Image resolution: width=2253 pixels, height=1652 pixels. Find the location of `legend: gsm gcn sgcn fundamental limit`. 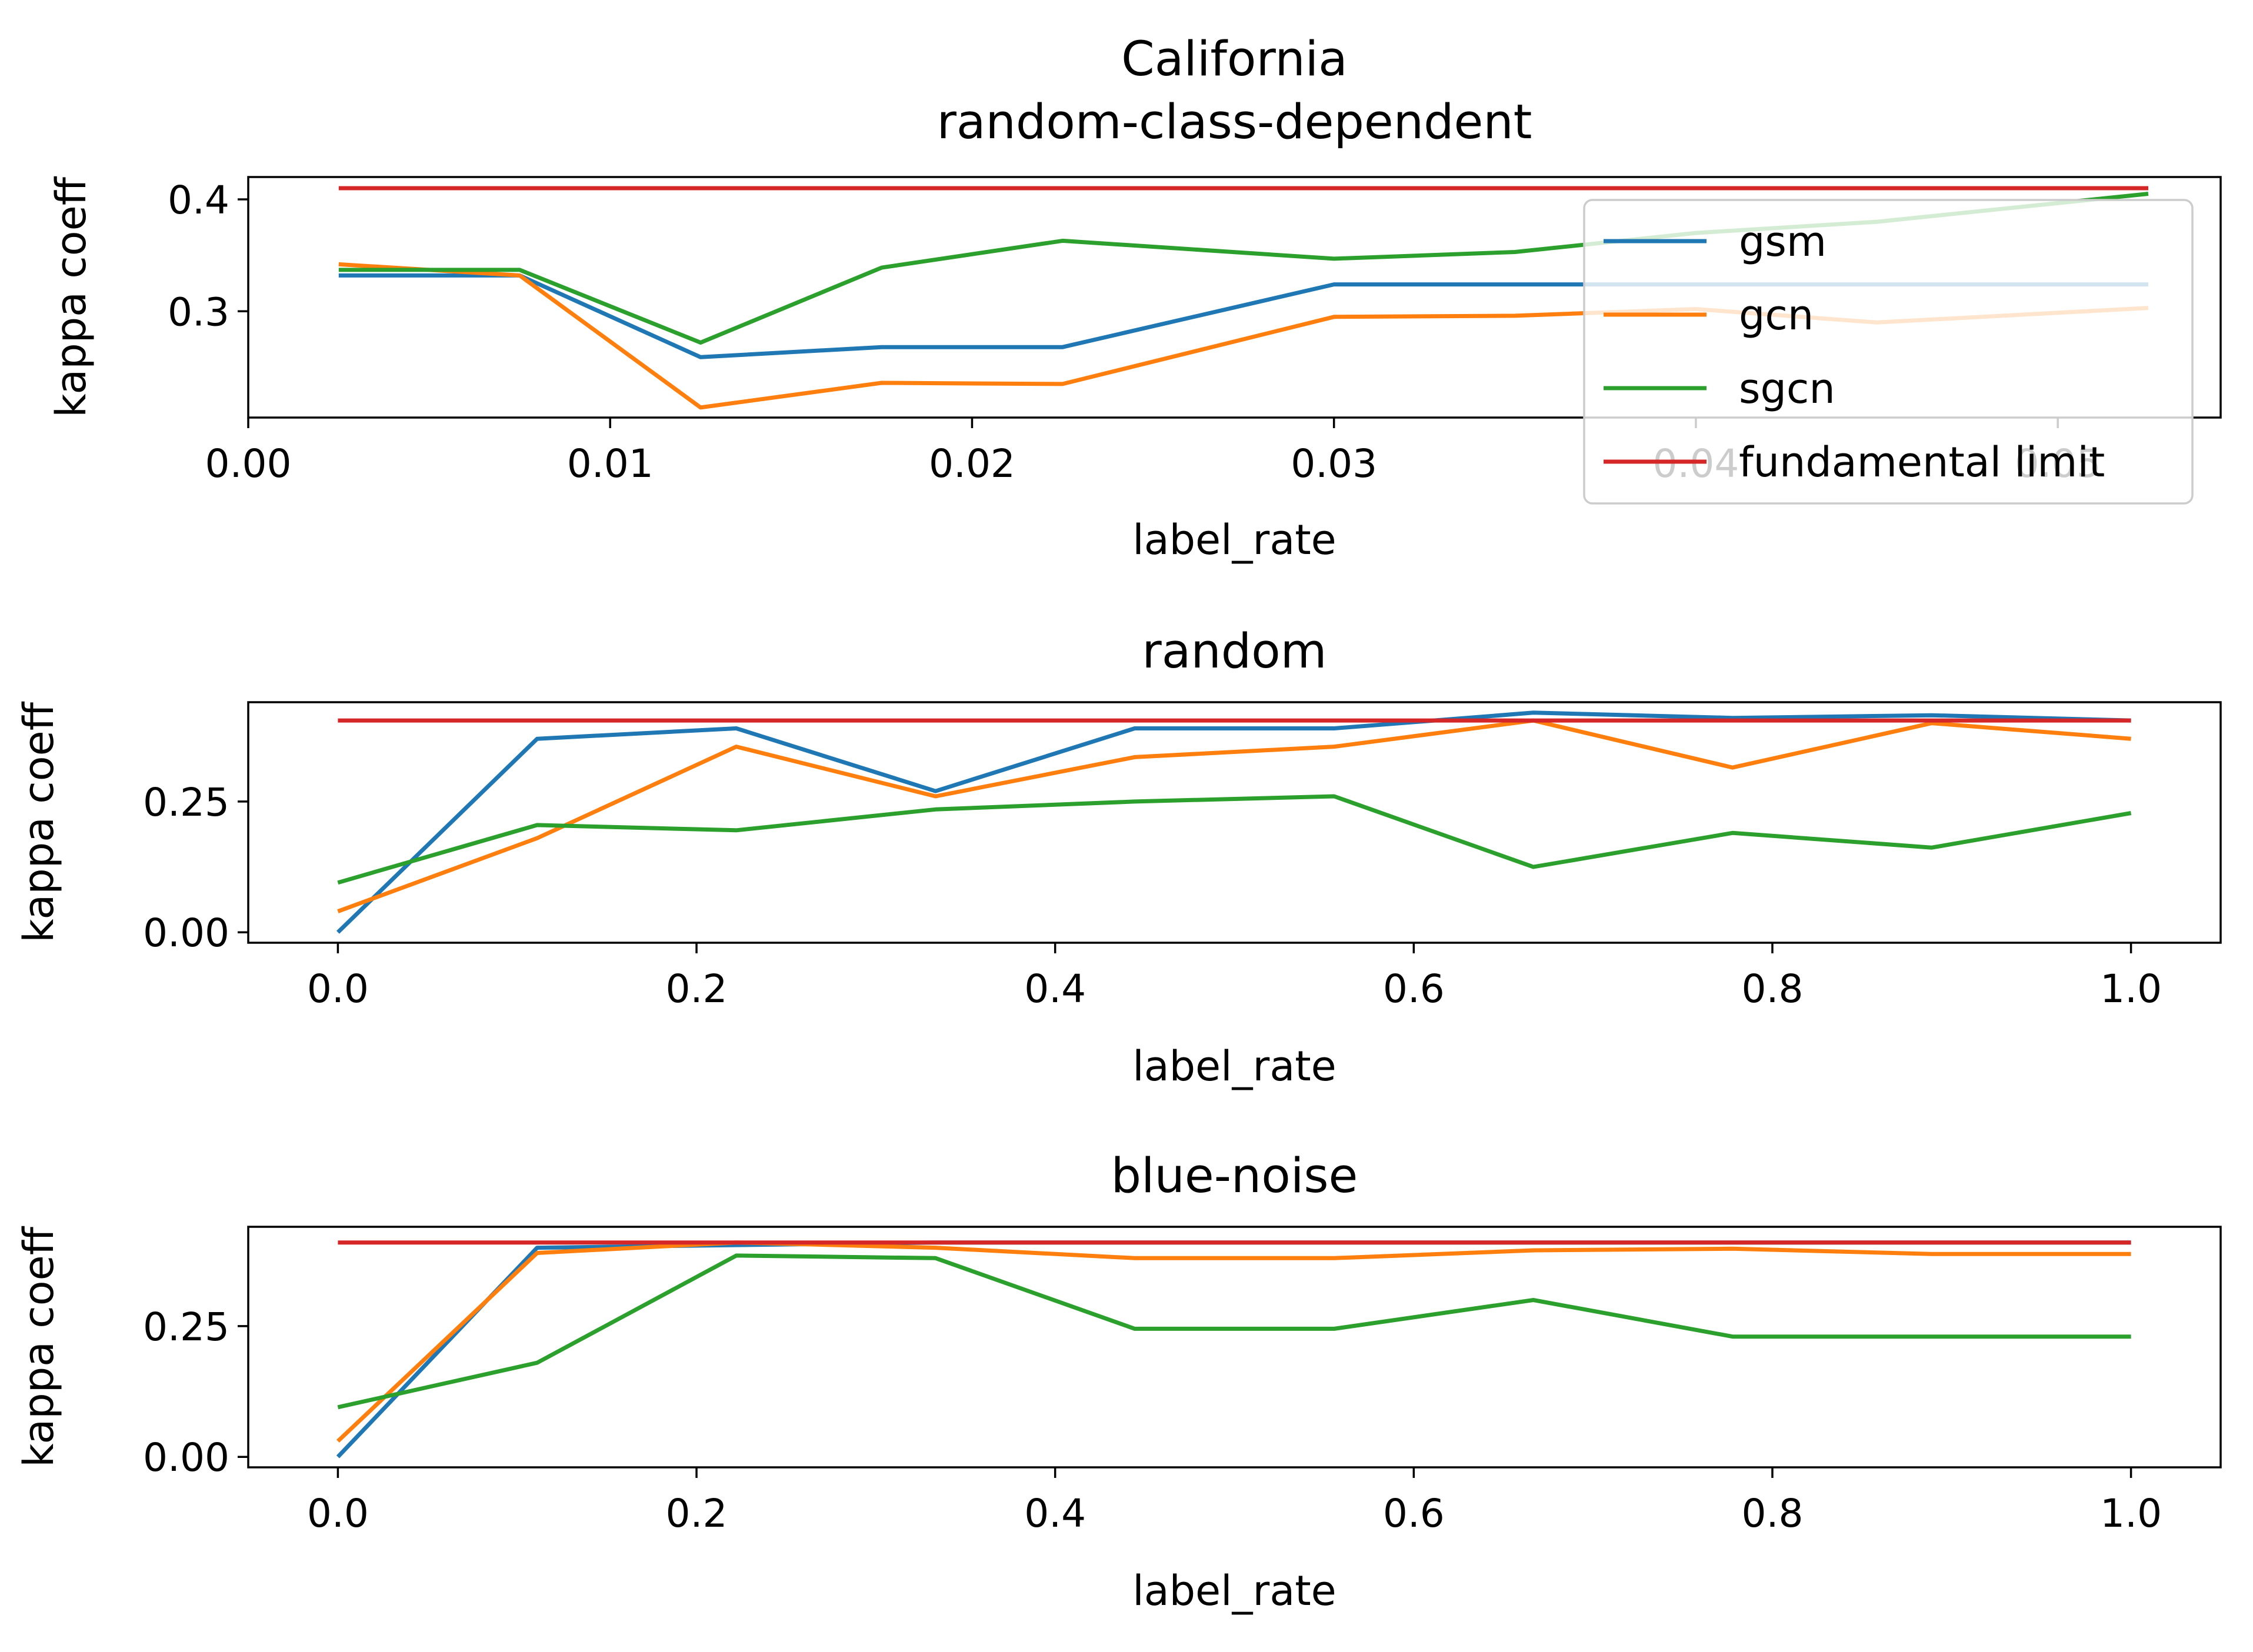

legend: gsm gcn sgcn fundamental limit is located at coordinates (1888, 352).